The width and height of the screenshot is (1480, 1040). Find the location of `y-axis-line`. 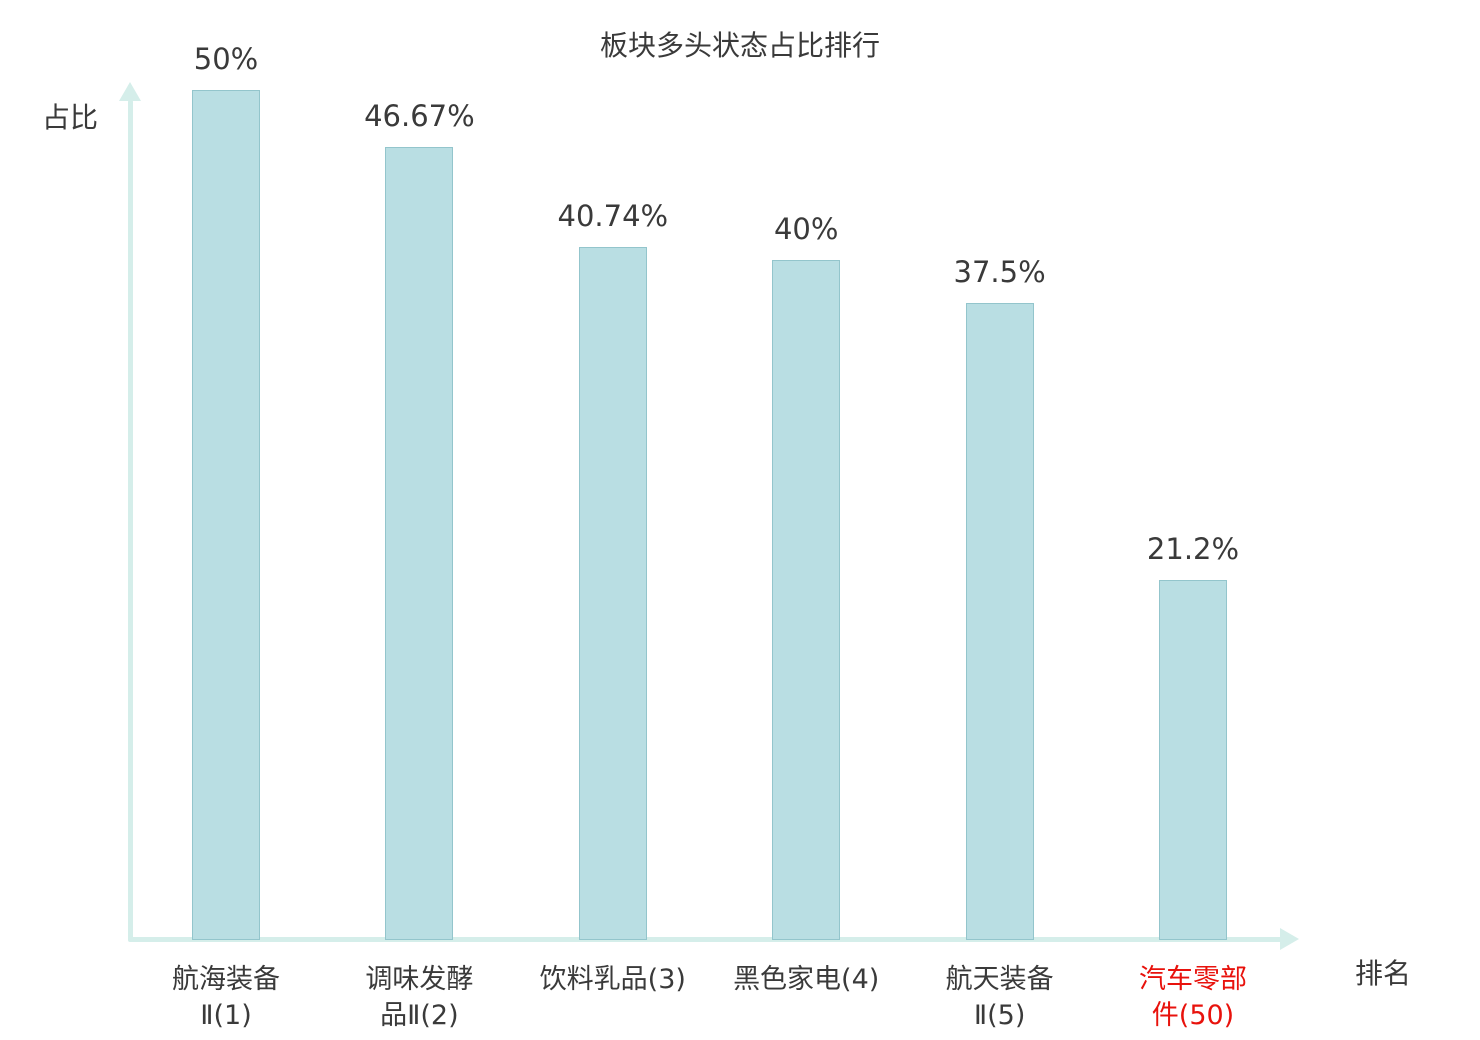

y-axis-line is located at coordinates (130, 520).